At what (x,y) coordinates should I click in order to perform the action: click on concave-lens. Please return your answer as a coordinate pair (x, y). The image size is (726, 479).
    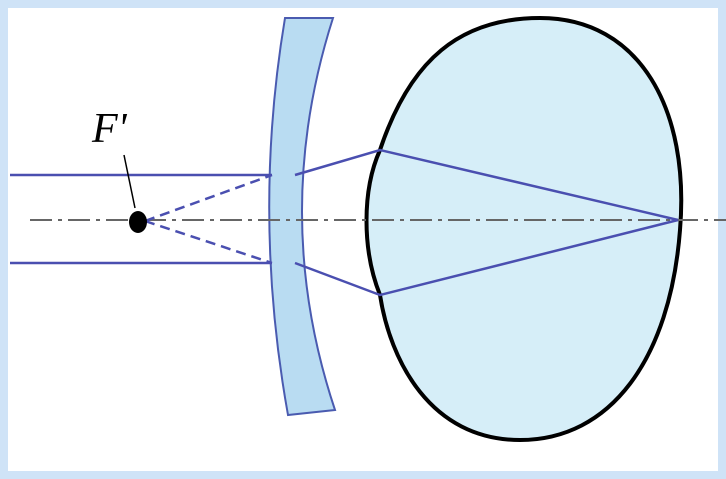
    Looking at the image, I should click on (302, 217).